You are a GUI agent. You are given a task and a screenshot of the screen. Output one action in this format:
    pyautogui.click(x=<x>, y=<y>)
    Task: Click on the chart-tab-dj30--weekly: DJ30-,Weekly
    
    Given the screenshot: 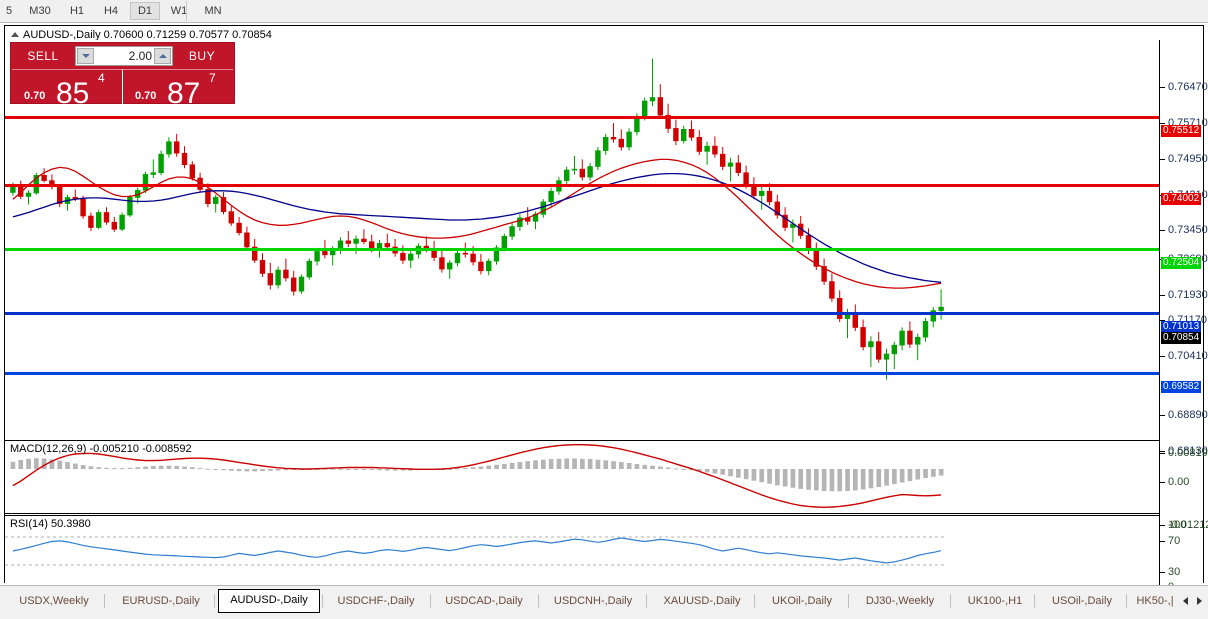 What is the action you would take?
    pyautogui.click(x=900, y=601)
    